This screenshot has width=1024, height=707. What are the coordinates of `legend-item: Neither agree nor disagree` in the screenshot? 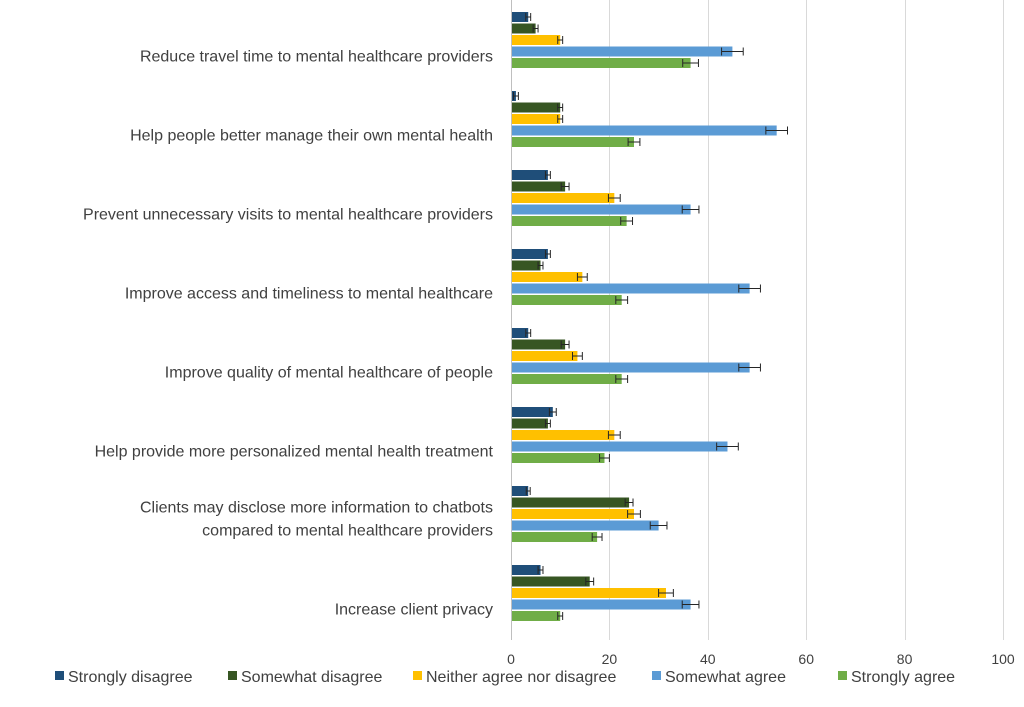 It's located at (514, 677).